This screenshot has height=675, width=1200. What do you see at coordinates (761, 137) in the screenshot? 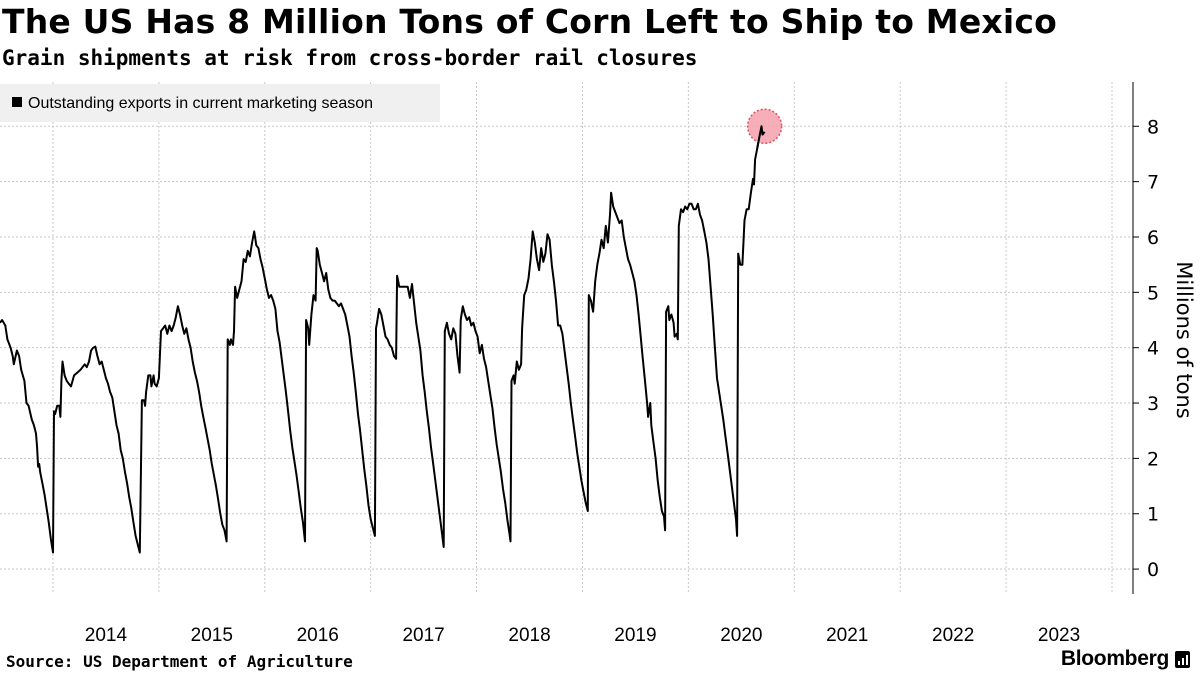
I see `series-line-tip` at bounding box center [761, 137].